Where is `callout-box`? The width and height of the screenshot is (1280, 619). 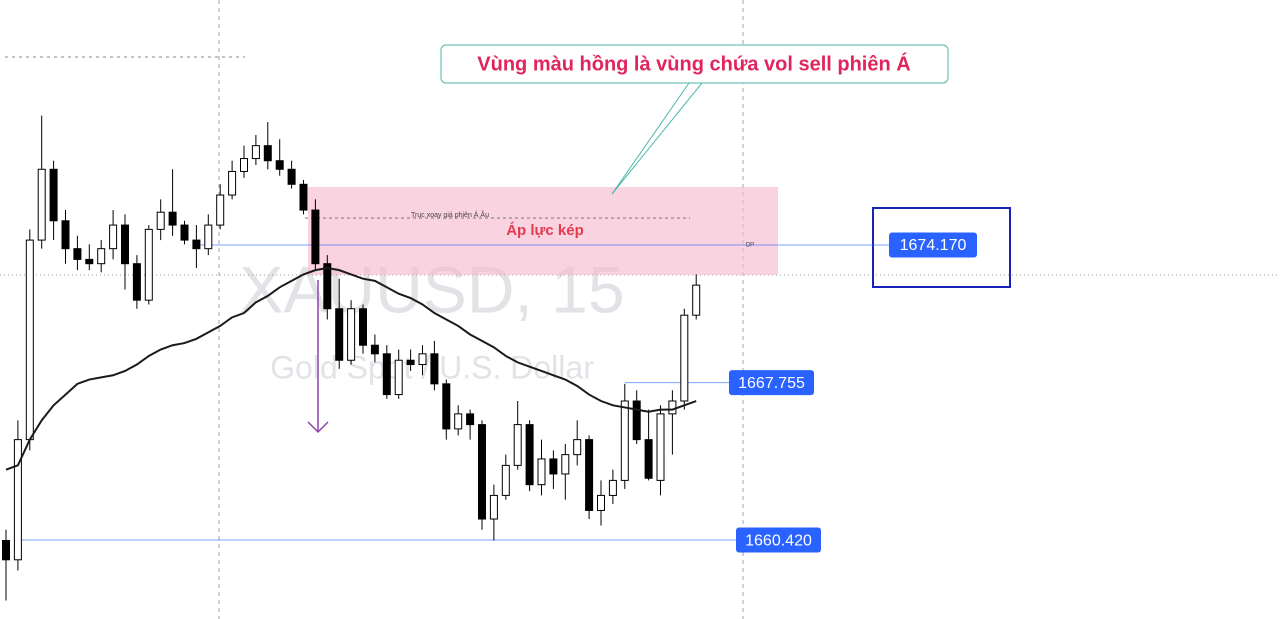 callout-box is located at coordinates (694, 64).